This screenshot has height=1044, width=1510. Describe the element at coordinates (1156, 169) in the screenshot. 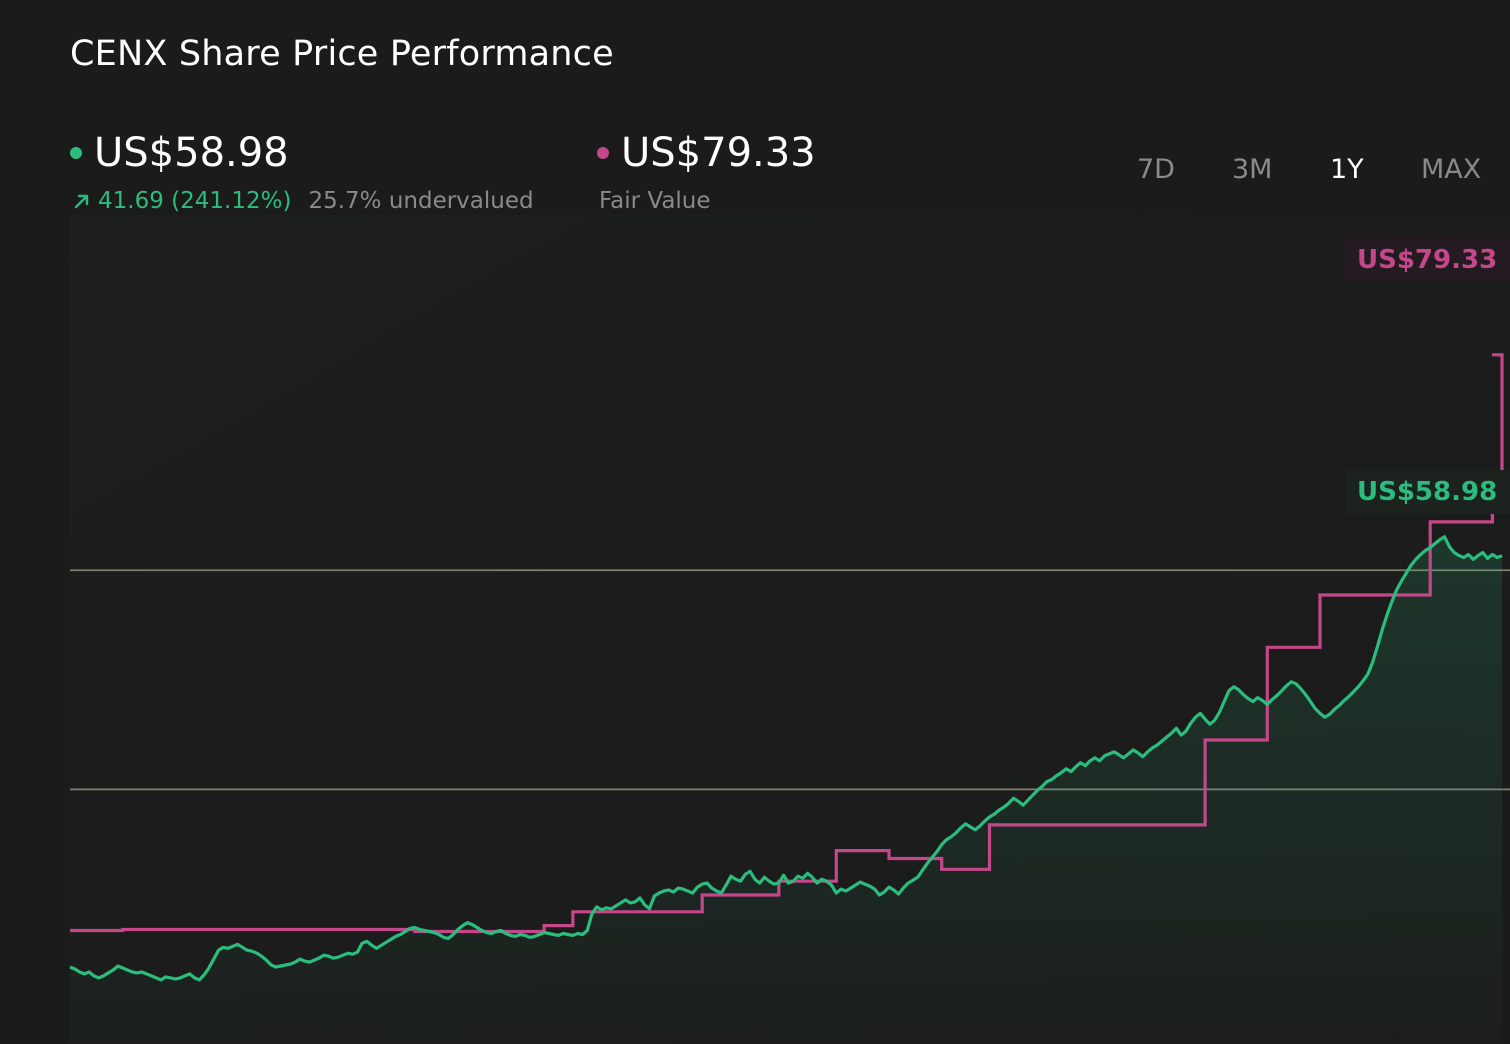

I see `tab-7d: 7D` at that location.